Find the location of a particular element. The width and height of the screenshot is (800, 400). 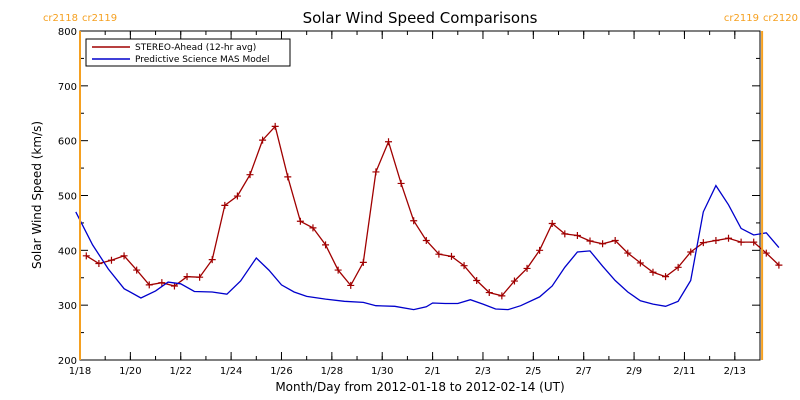

y-axis-label: Solar Wind Speed (km/s) is located at coordinates (37, 195).